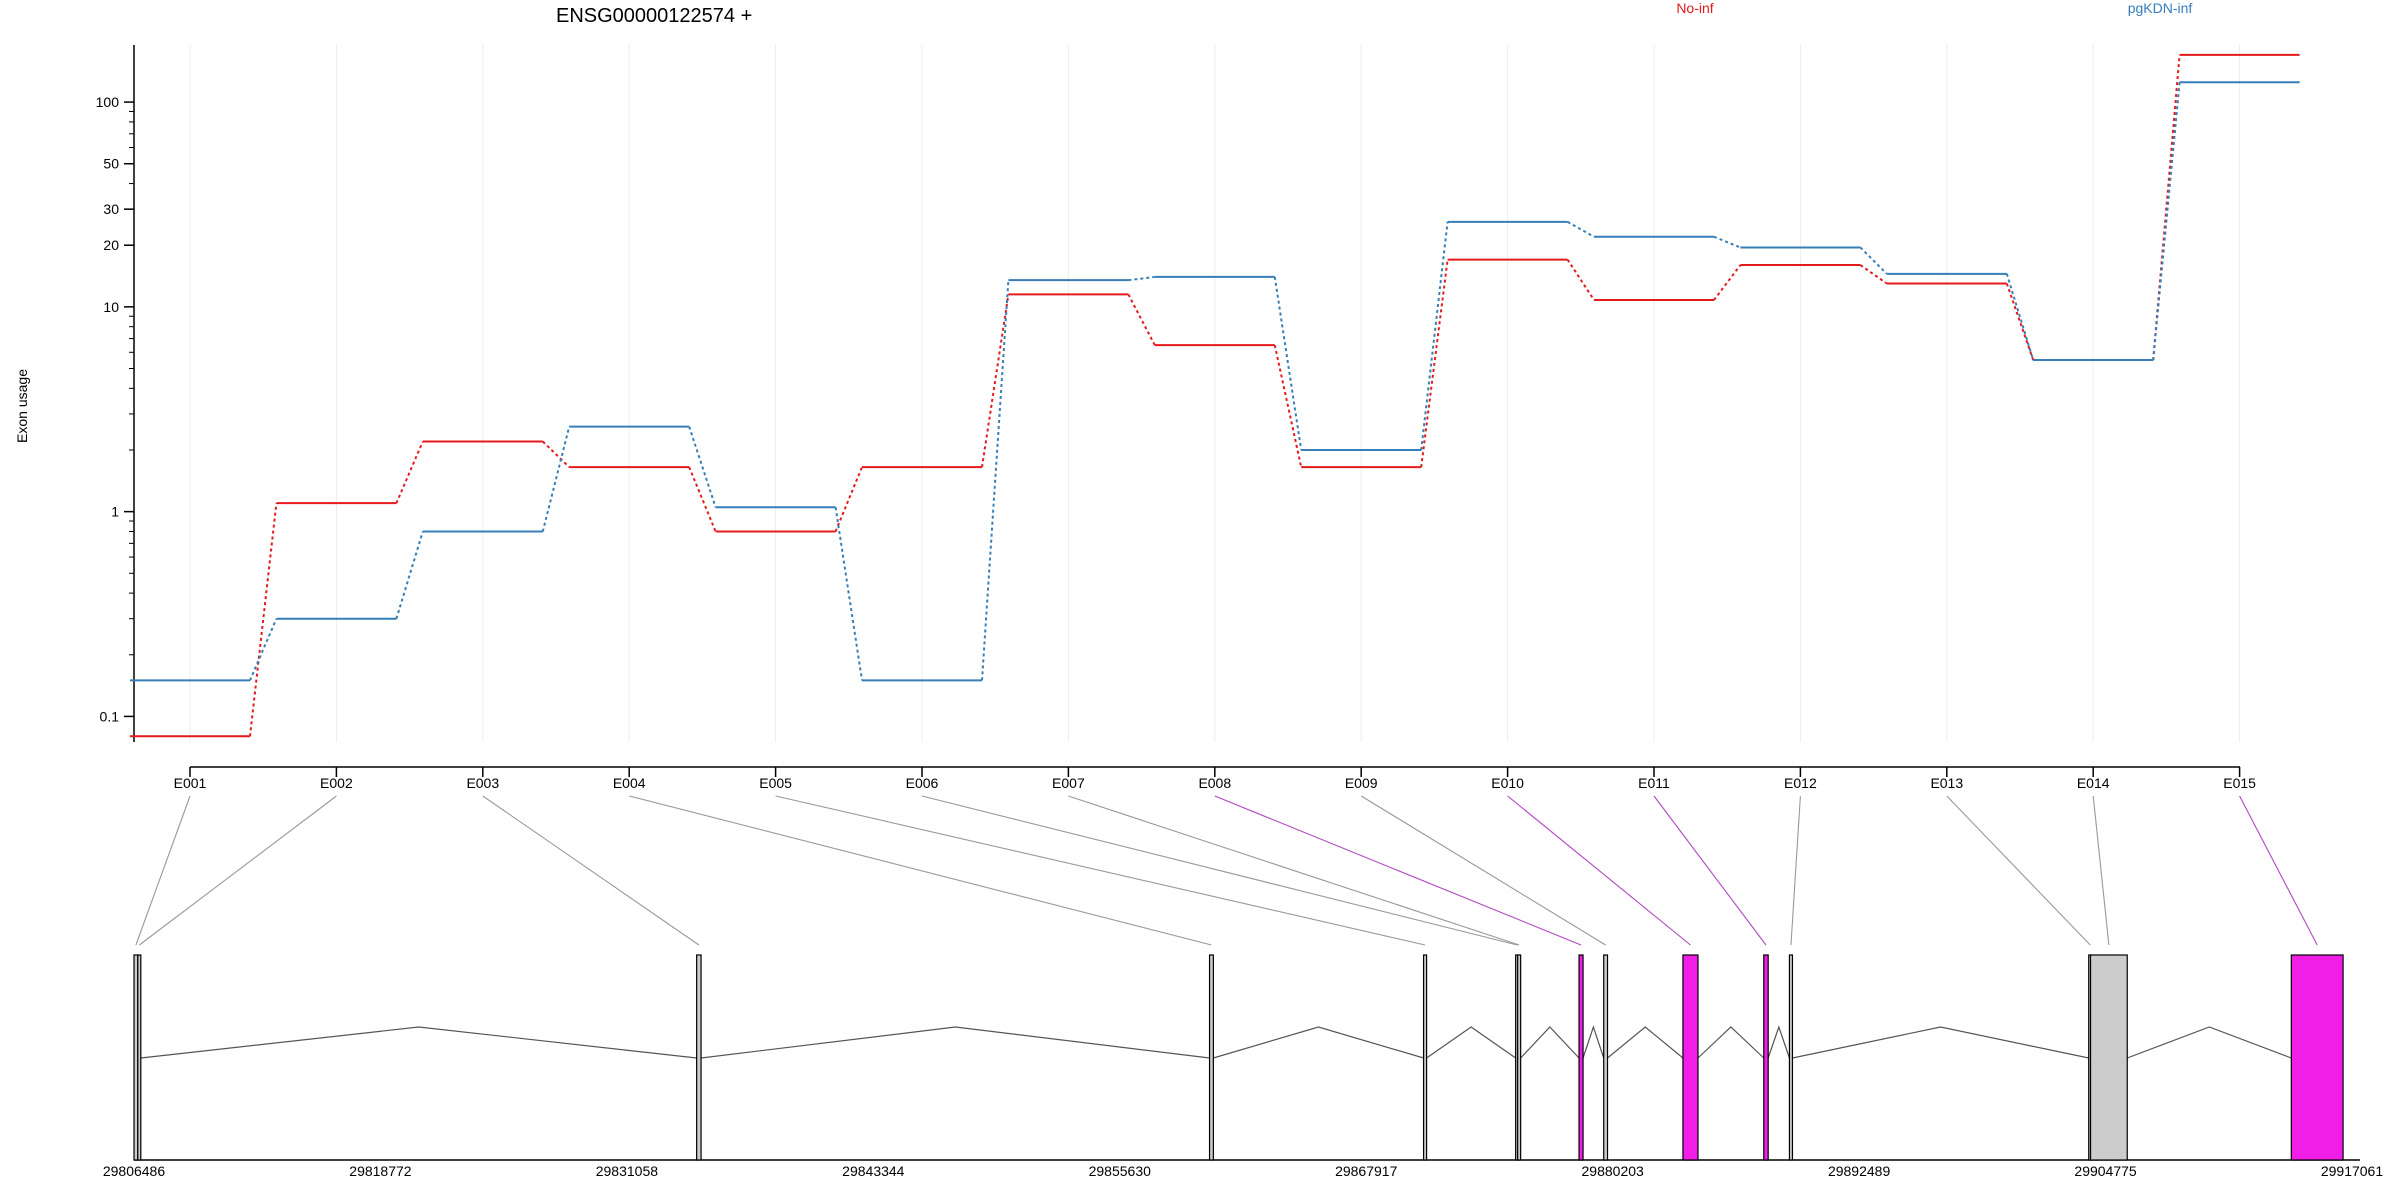  What do you see at coordinates (115, 409) in the screenshot?
I see `y-ticks: 0.1 1 10 20 30 50 100` at bounding box center [115, 409].